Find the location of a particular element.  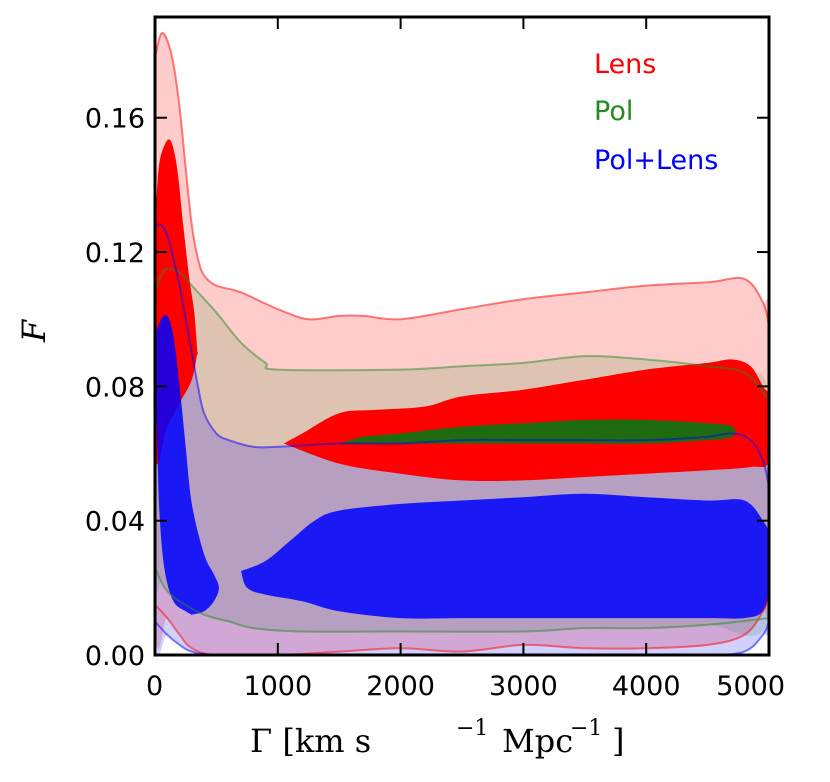

boundary-pol-lens-lower is located at coordinates (462, 637).